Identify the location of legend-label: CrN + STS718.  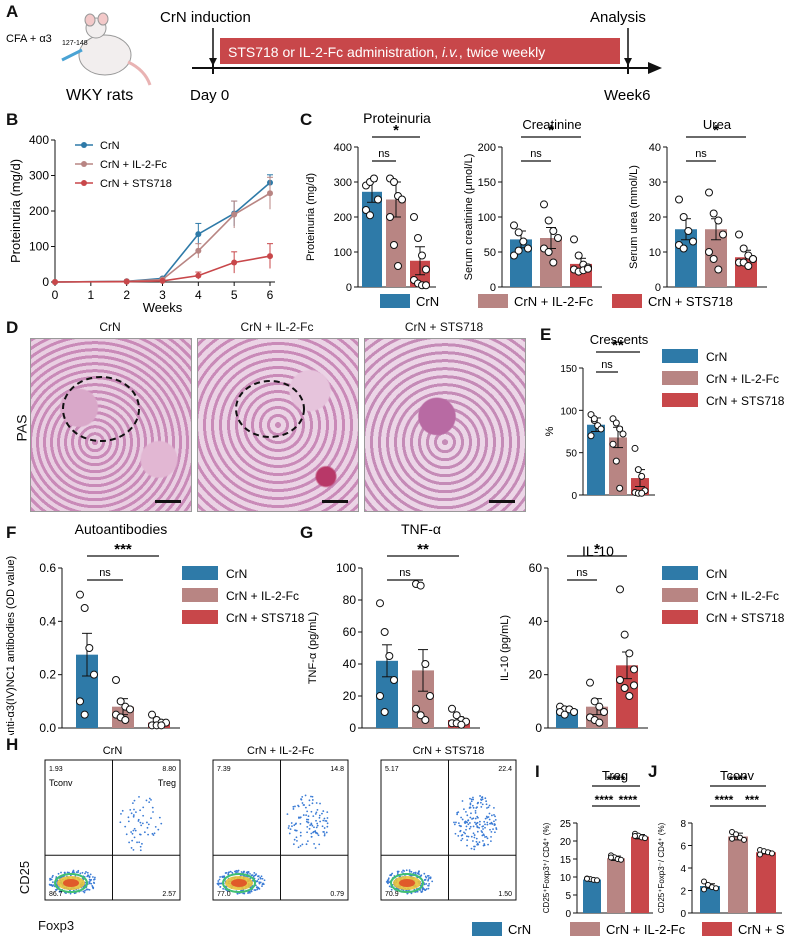
(745, 401).